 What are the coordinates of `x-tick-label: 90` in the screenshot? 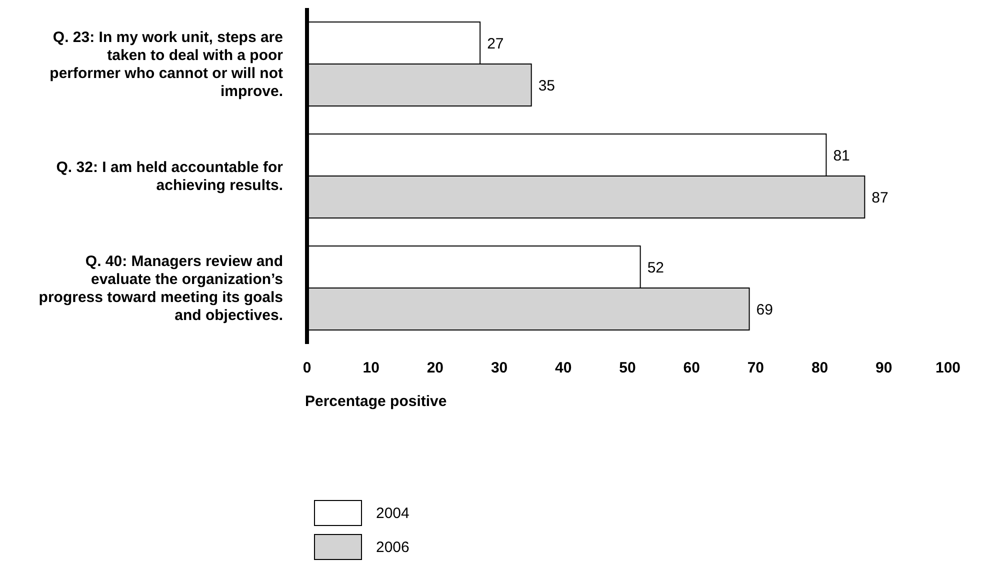 It's located at (884, 368).